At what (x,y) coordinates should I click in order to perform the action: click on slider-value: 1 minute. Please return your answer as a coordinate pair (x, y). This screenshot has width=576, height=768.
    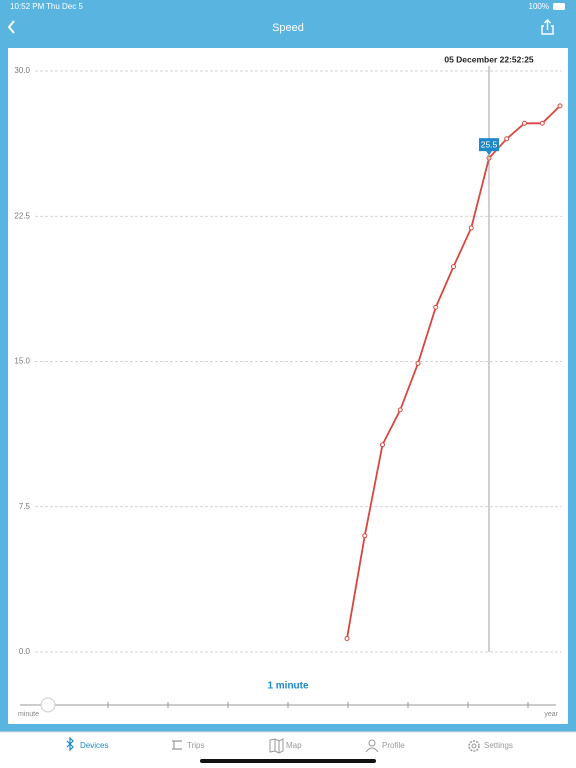
    Looking at the image, I should click on (288, 686).